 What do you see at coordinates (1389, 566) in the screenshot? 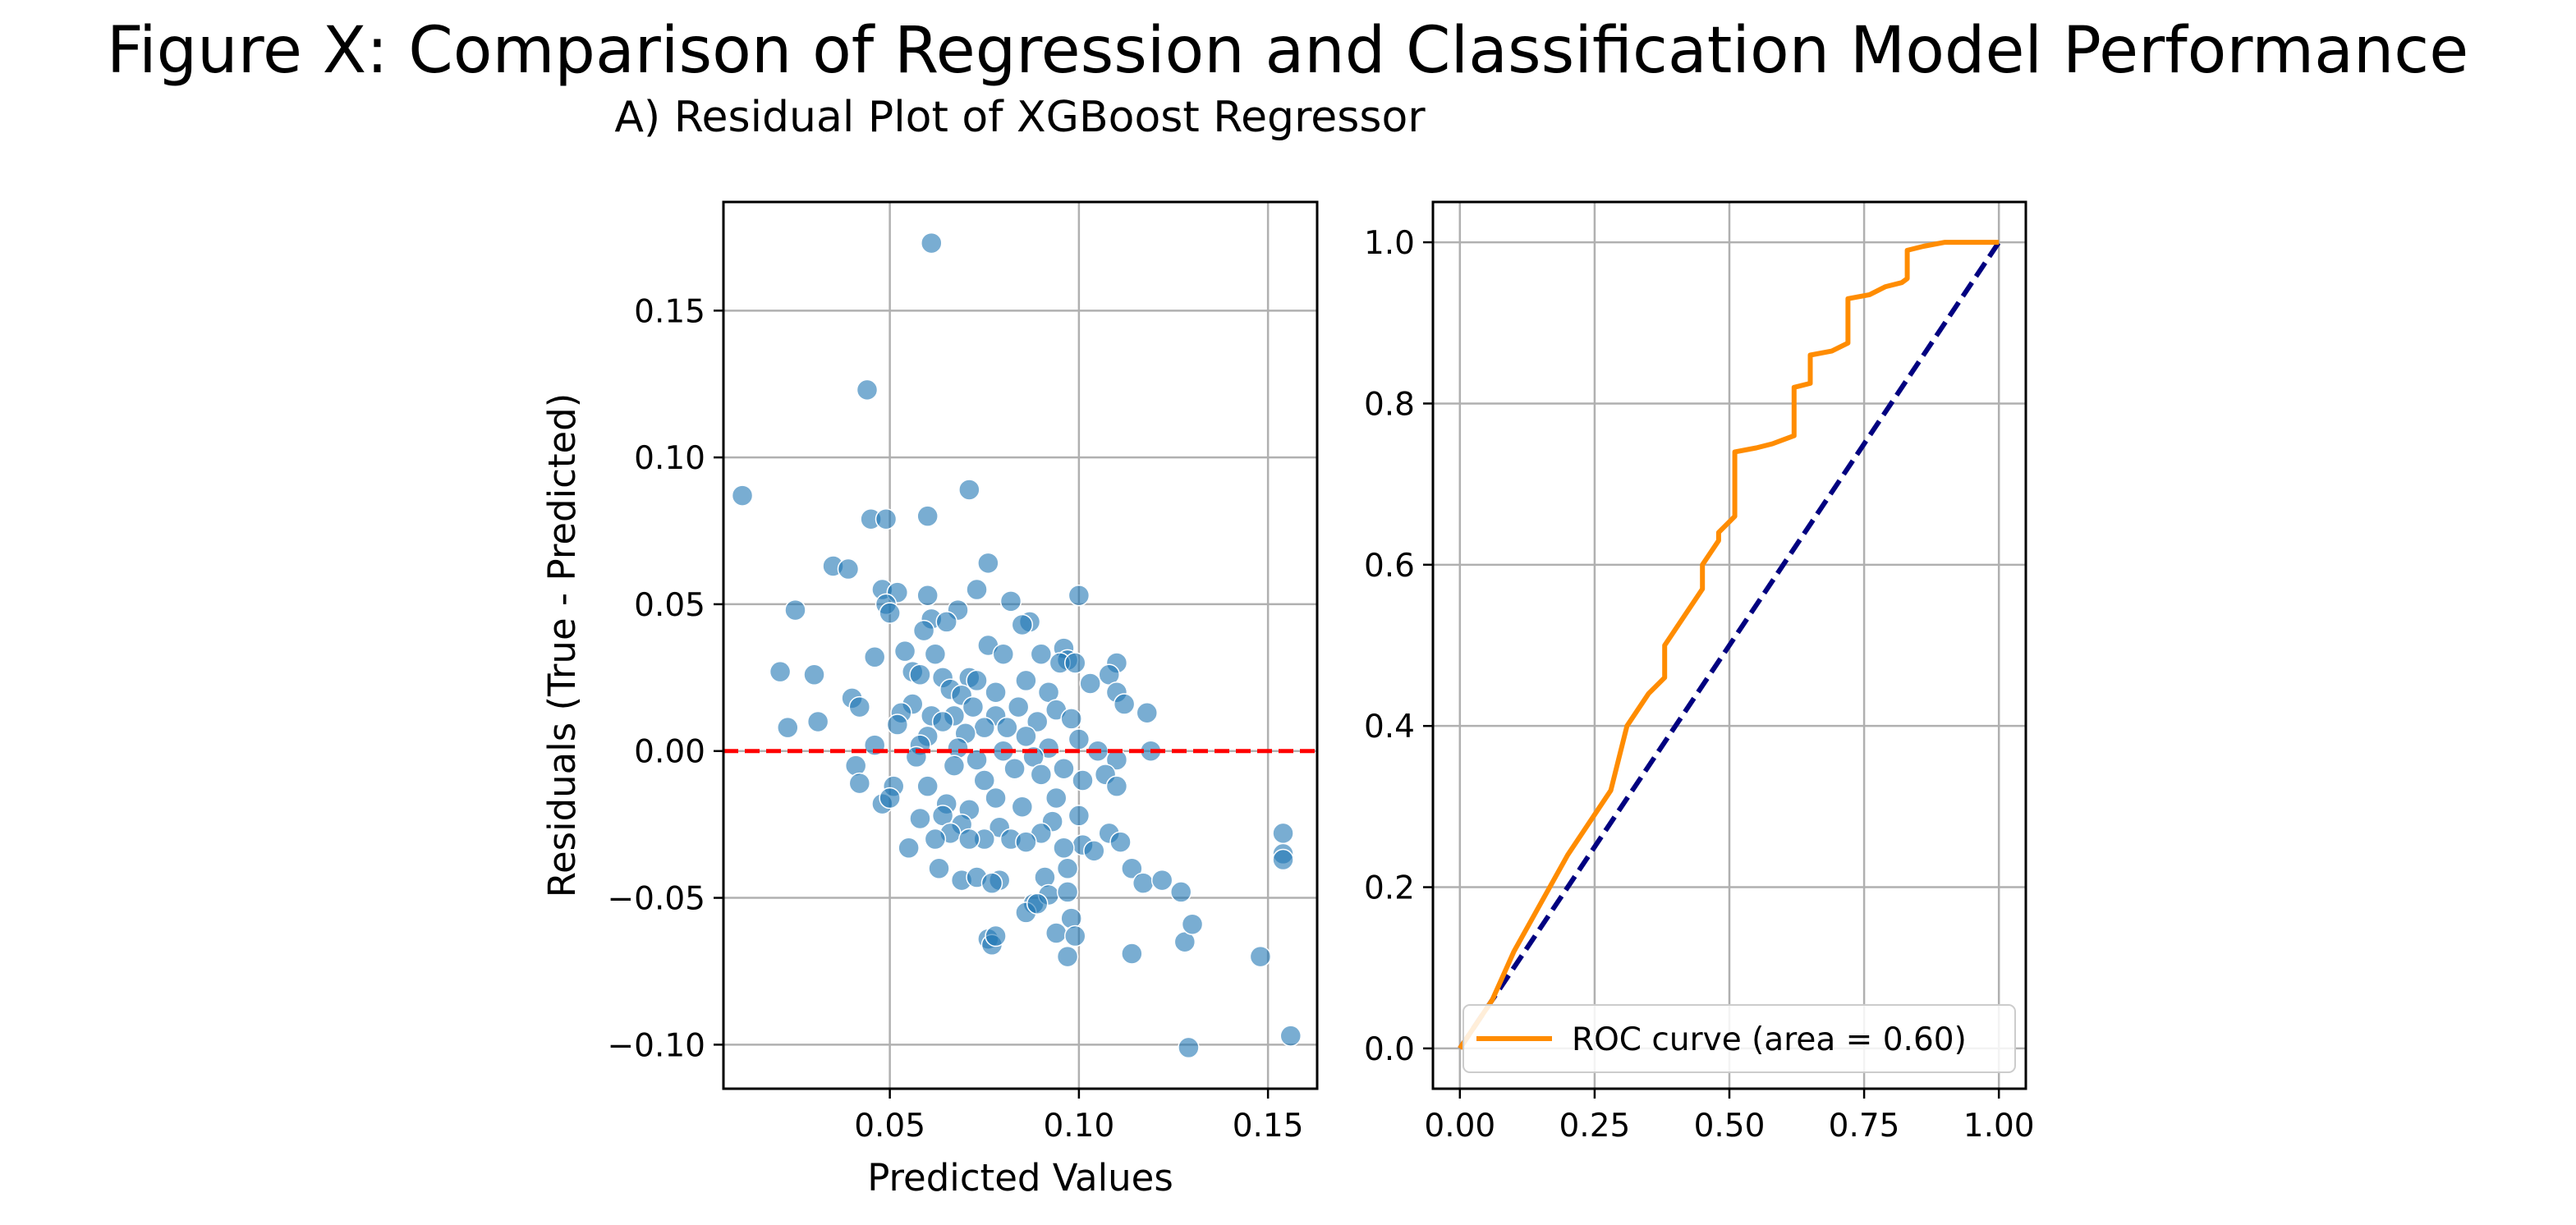
I see `y-tick-label: 0.6` at bounding box center [1389, 566].